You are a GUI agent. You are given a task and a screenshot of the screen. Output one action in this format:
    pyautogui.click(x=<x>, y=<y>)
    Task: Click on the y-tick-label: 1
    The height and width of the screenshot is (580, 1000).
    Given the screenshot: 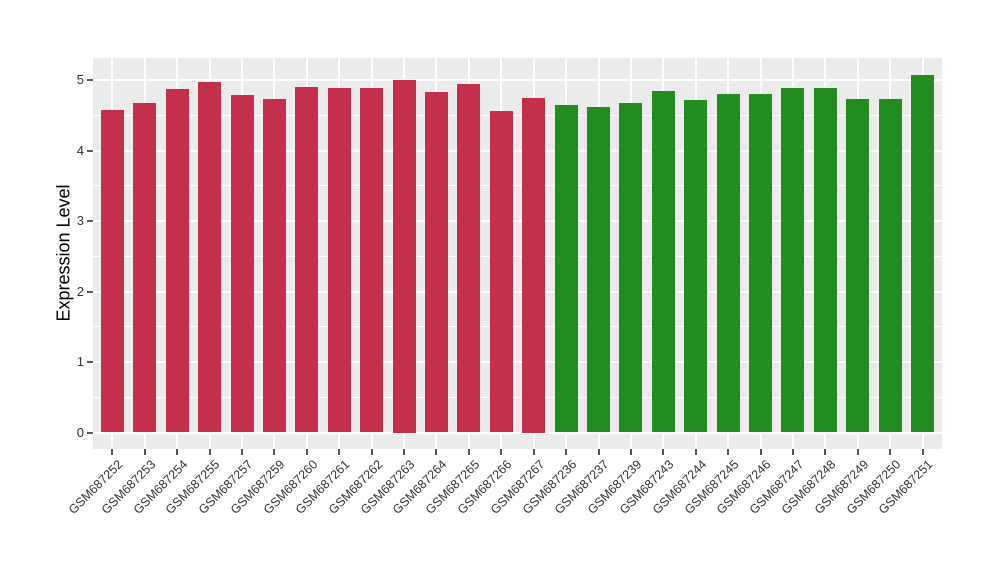 What is the action you would take?
    pyautogui.click(x=80, y=361)
    